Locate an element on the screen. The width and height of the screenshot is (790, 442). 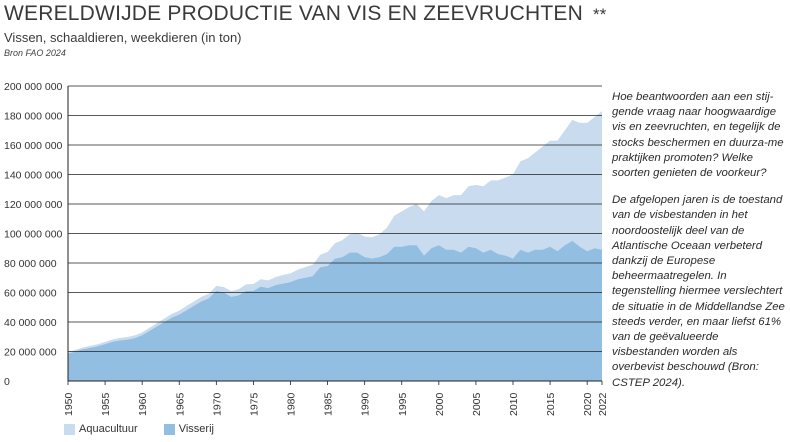
x-tick-label: 1985 is located at coordinates (329, 404).